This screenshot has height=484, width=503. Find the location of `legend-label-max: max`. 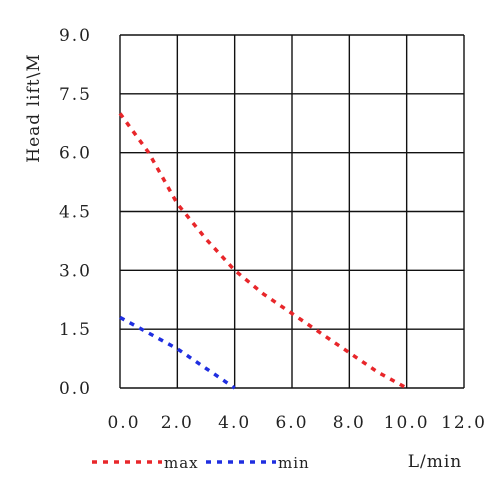

legend-label-max: max is located at coordinates (181, 463).